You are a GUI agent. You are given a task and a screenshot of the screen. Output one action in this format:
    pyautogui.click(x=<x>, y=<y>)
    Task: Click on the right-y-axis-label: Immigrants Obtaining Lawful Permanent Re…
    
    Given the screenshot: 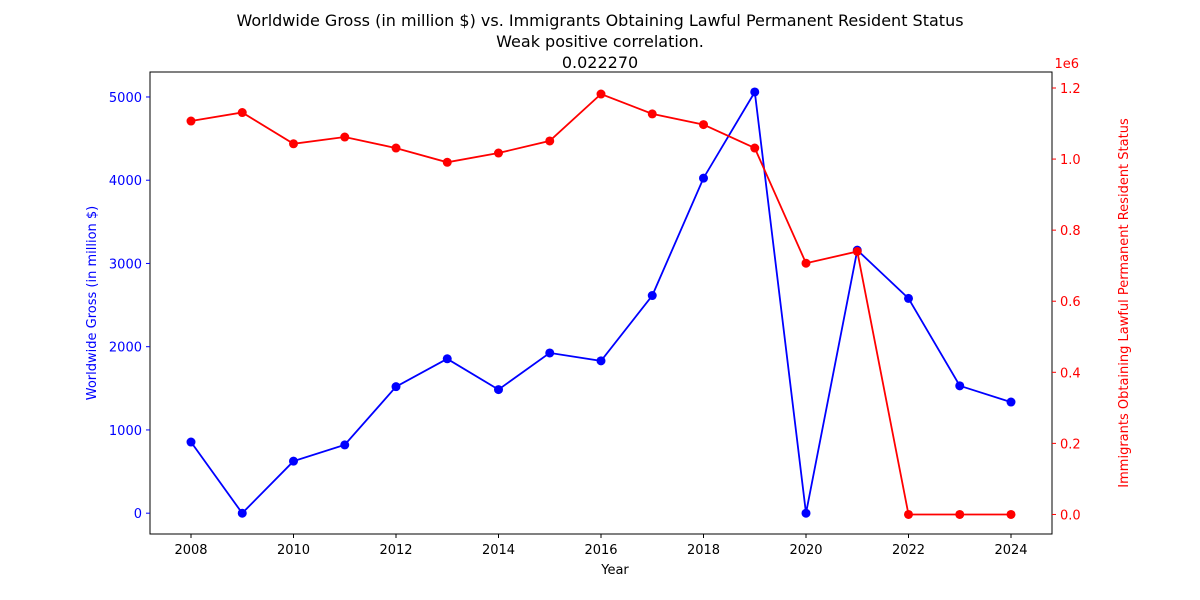 What is the action you would take?
    pyautogui.click(x=1124, y=303)
    